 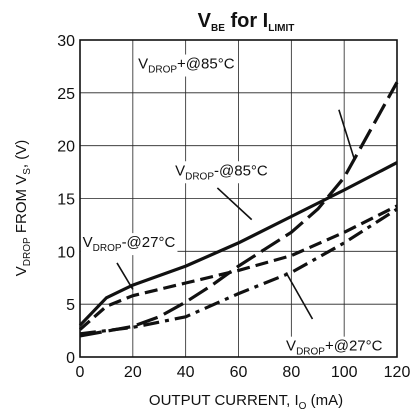 I want to click on annotation-label: VDROP+@27°C, so click(x=334, y=348).